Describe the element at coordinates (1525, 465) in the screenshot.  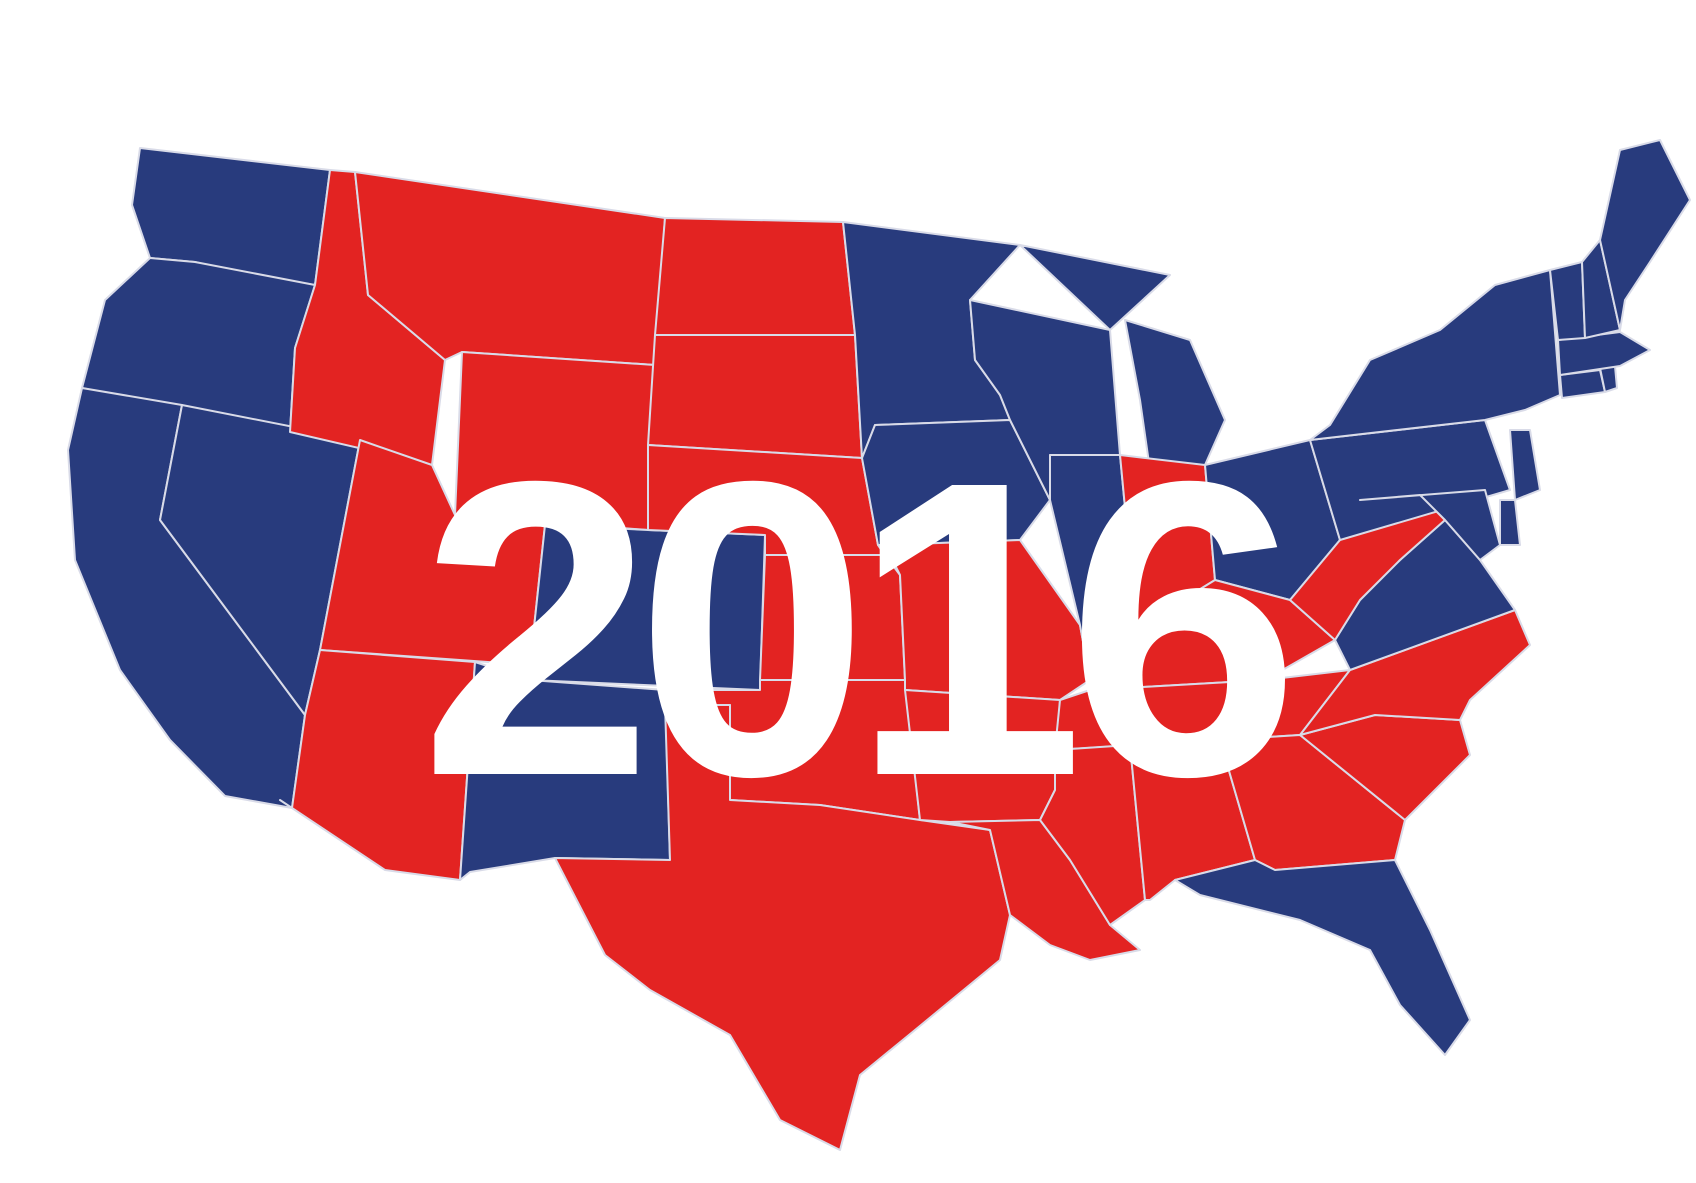
I see `state-new-jersey` at that location.